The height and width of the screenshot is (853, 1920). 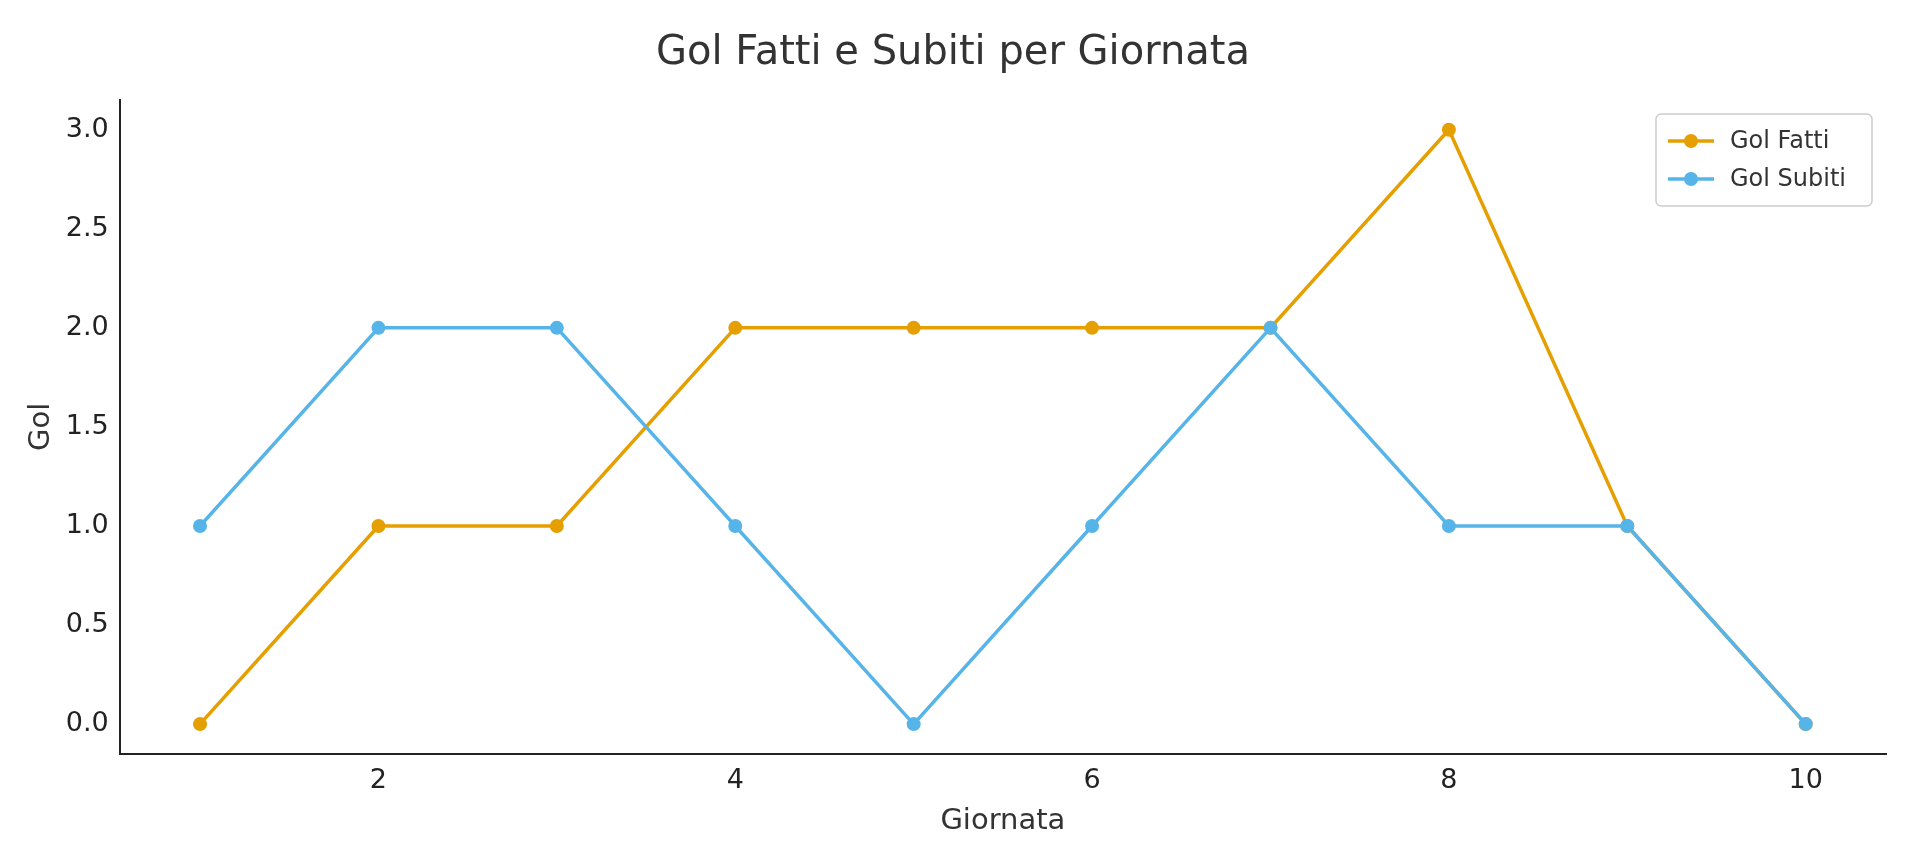 What do you see at coordinates (1003, 819) in the screenshot?
I see `x-axis-title: Giornata` at bounding box center [1003, 819].